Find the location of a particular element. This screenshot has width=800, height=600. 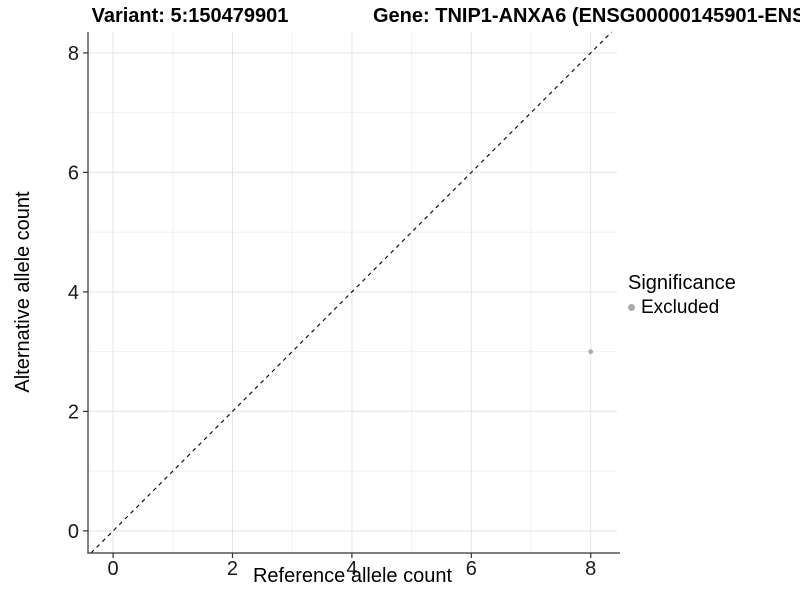

x-tick-label: 4 is located at coordinates (351, 569).